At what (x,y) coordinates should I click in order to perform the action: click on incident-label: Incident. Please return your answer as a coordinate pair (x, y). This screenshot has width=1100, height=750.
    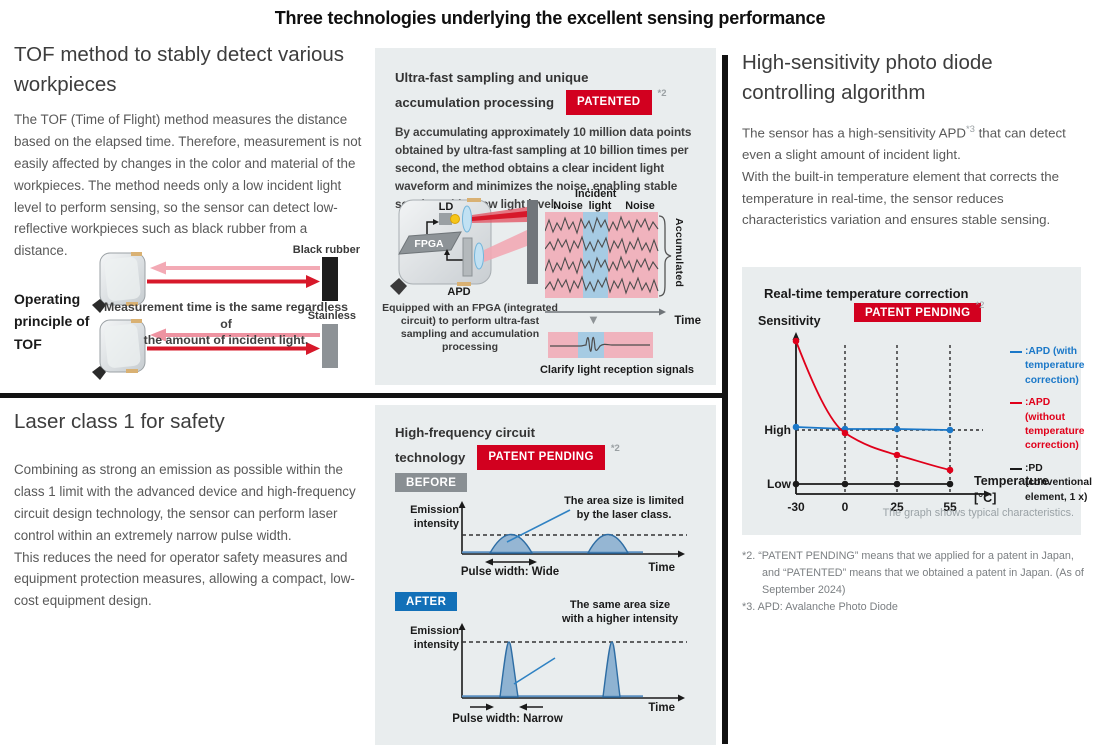
    Looking at the image, I should click on (596, 194).